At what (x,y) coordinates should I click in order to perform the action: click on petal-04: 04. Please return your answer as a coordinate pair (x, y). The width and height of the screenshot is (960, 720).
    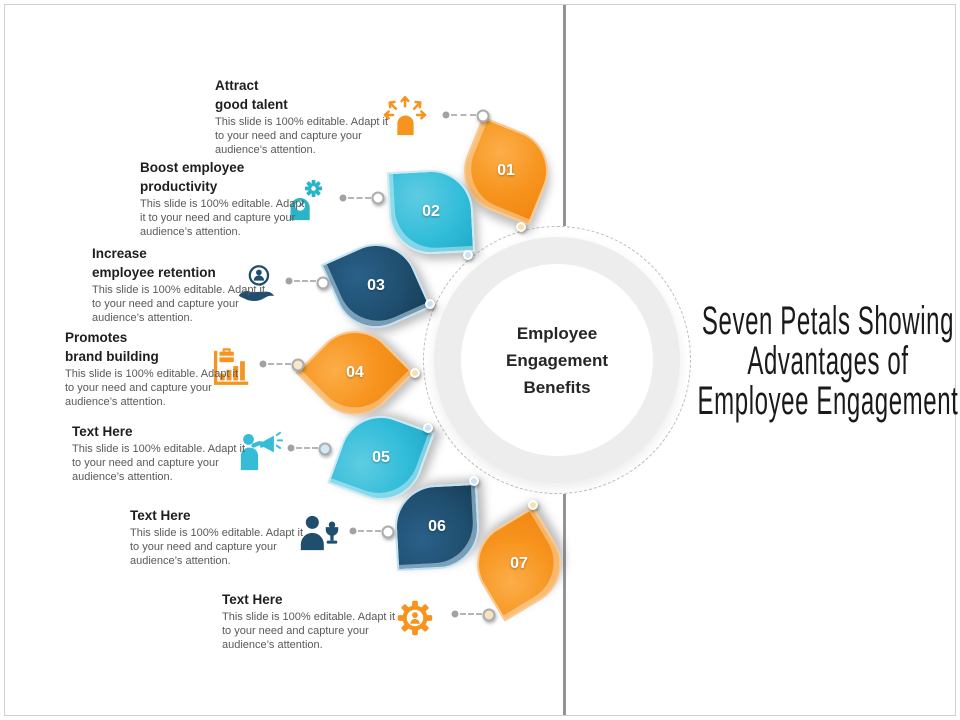
    Looking at the image, I should click on (355, 373).